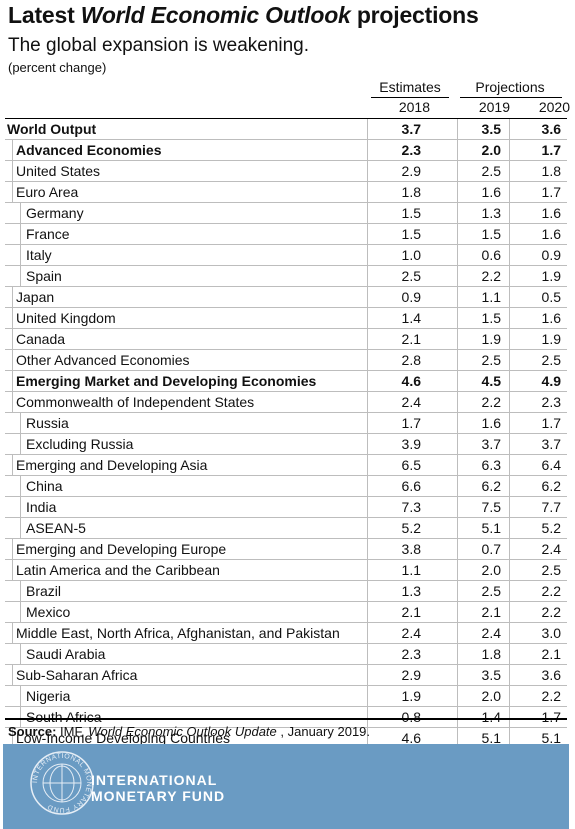 Image resolution: width=575 pixels, height=829 pixels. I want to click on value-2018: 1.4, so click(411, 318).